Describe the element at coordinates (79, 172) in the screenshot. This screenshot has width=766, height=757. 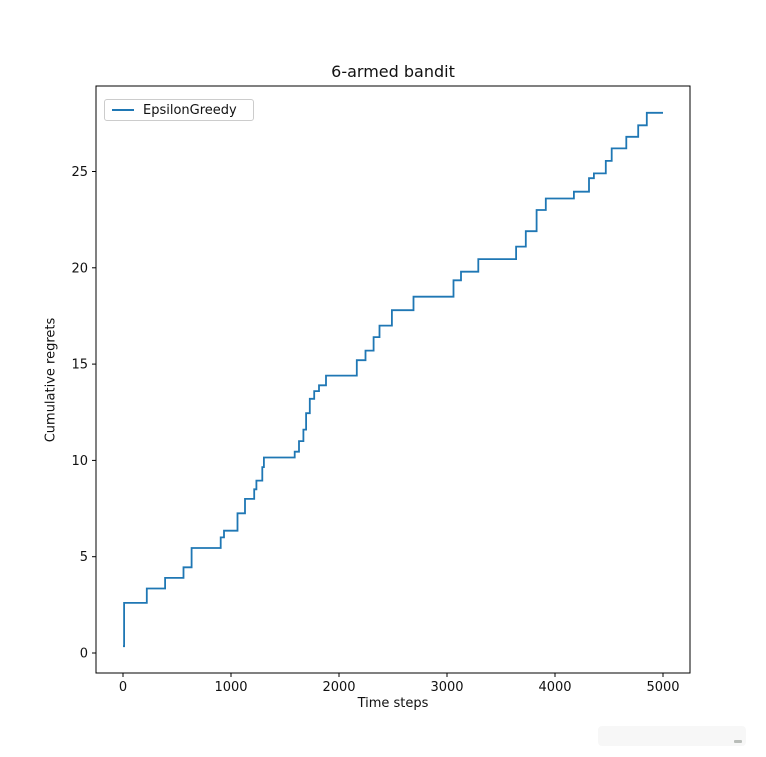
I see `y-tick-label: 25` at that location.